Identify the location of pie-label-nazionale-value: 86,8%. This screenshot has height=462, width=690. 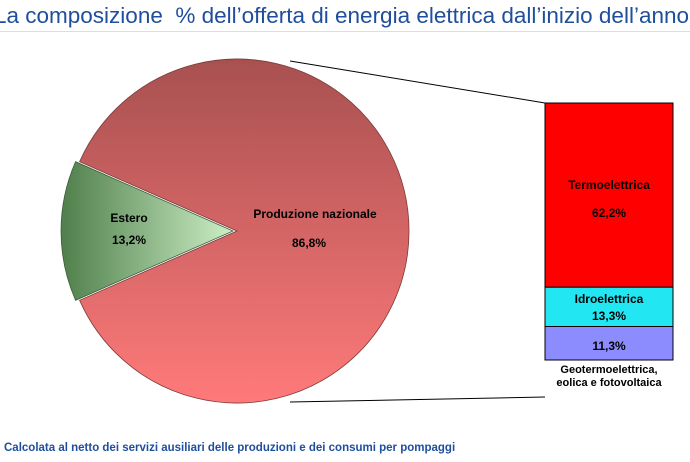
(309, 243).